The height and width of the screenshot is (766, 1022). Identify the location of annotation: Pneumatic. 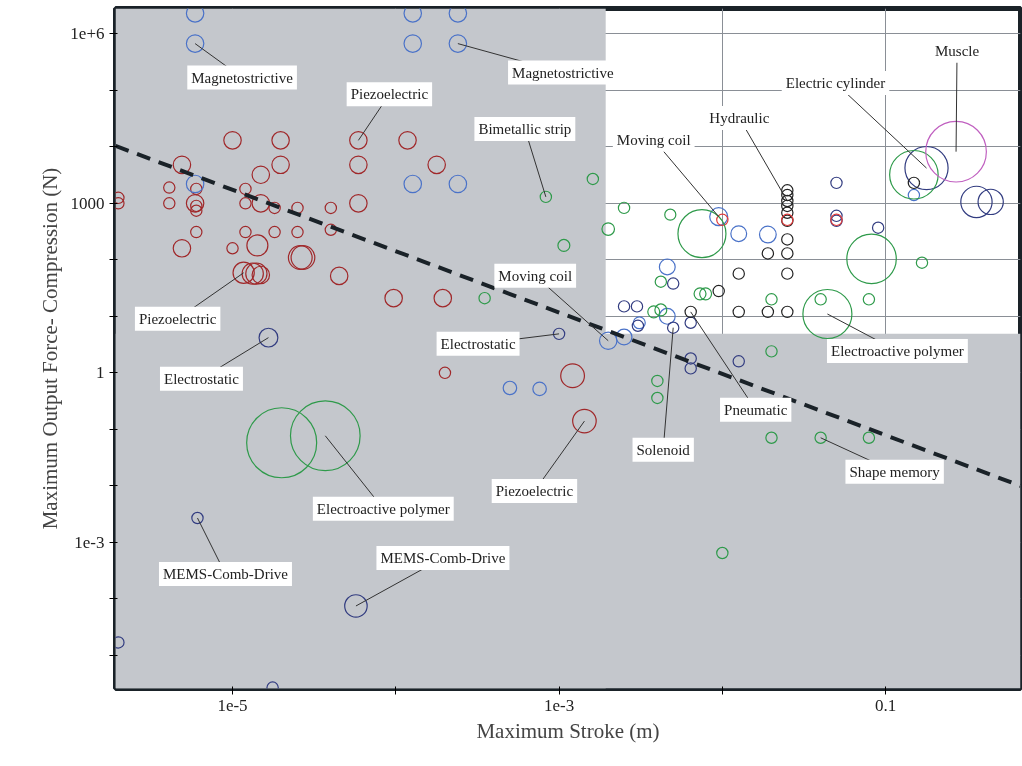
(756, 409).